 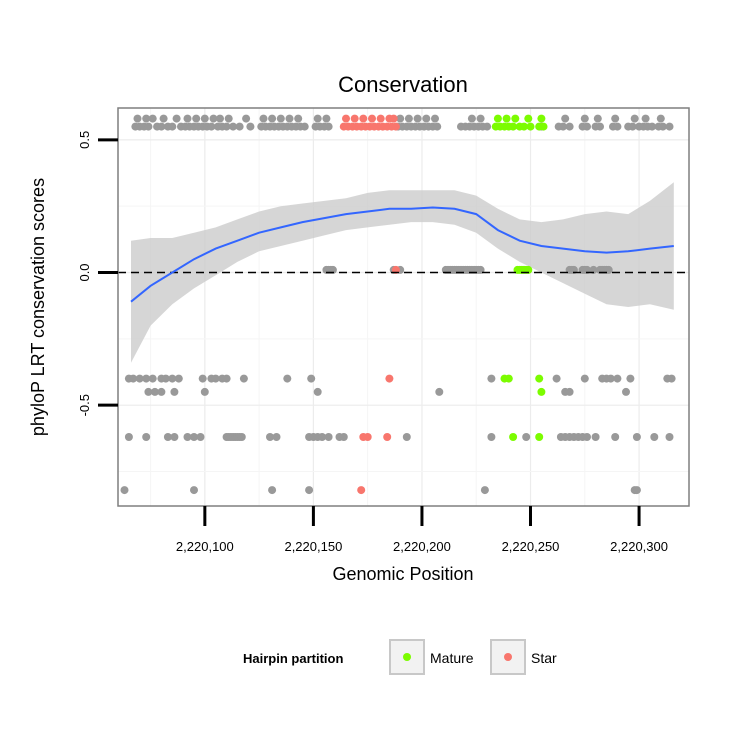 I want to click on smooth-trend-line, so click(x=402, y=254).